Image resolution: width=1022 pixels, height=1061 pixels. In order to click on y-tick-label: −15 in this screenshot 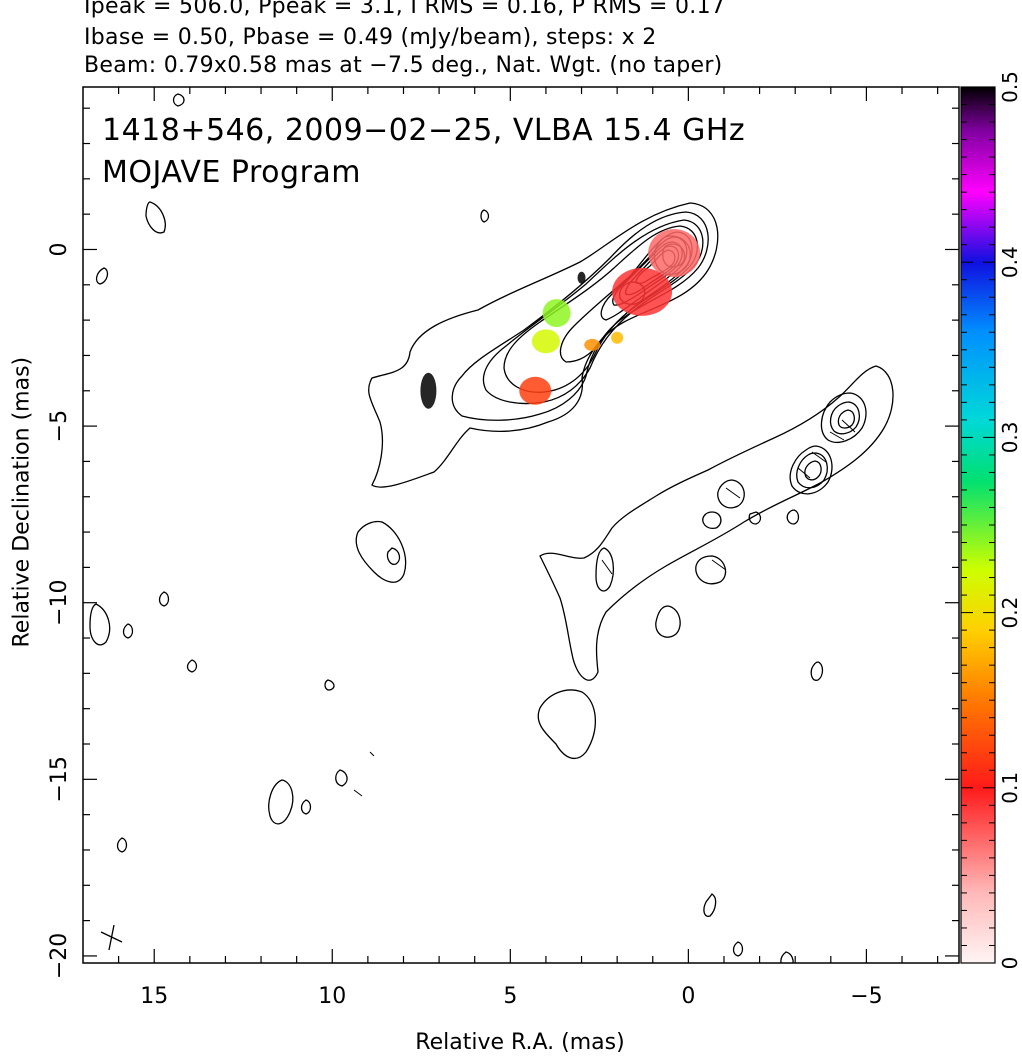, I will do `click(59, 779)`.